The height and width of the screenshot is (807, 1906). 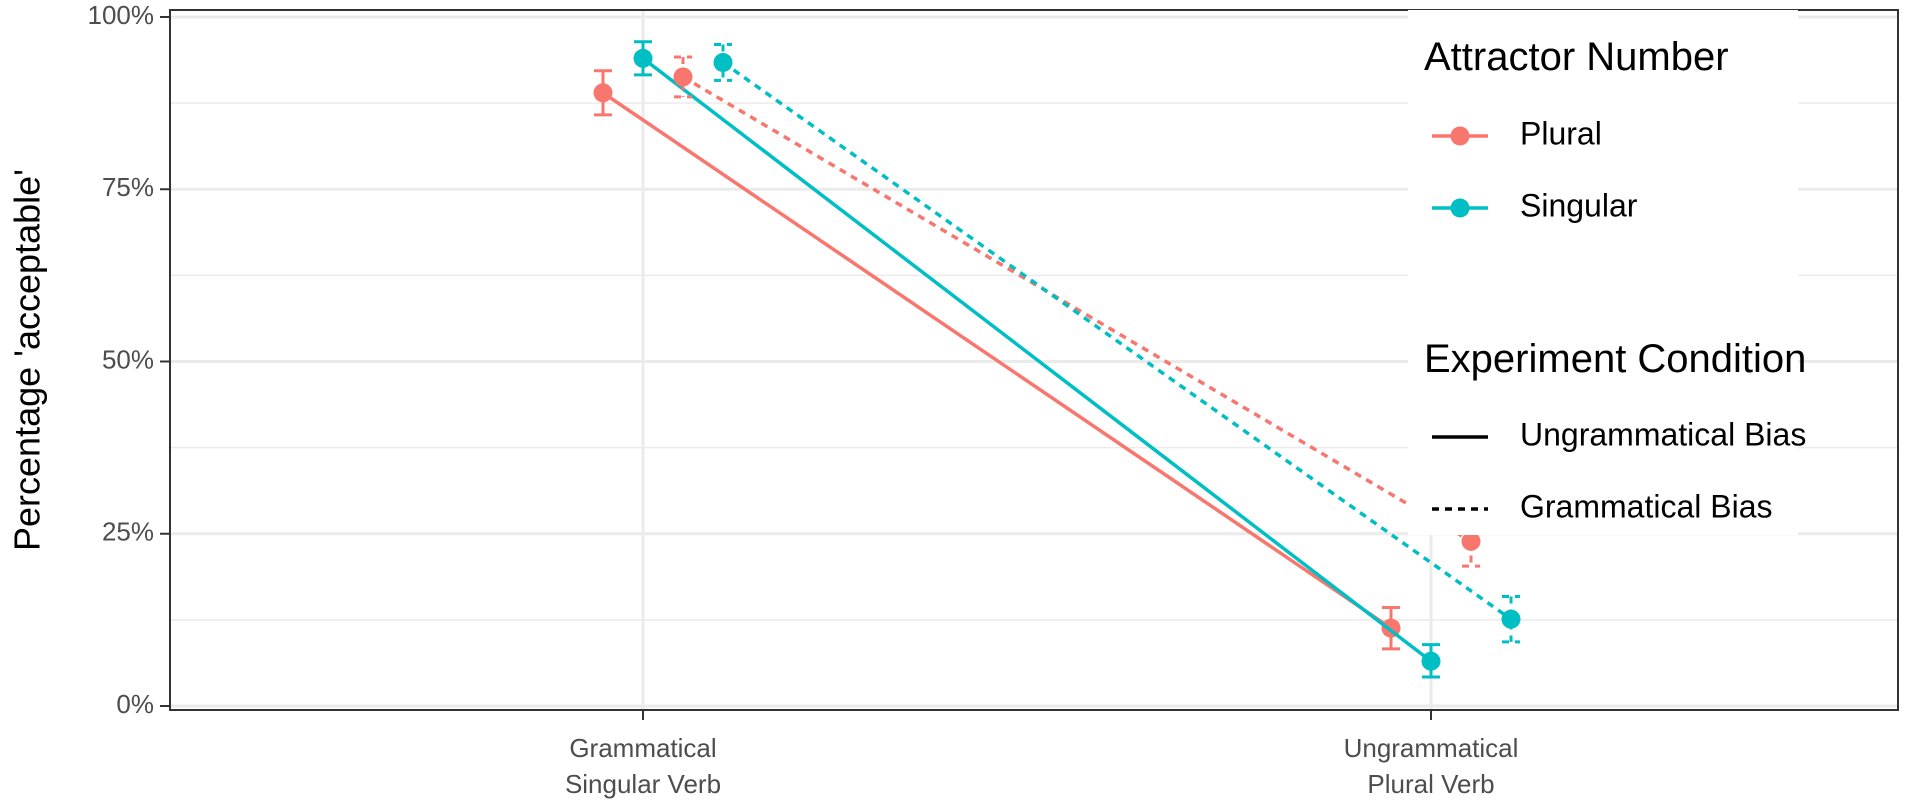 What do you see at coordinates (128, 532) in the screenshot?
I see `y-tick-label: 25%` at bounding box center [128, 532].